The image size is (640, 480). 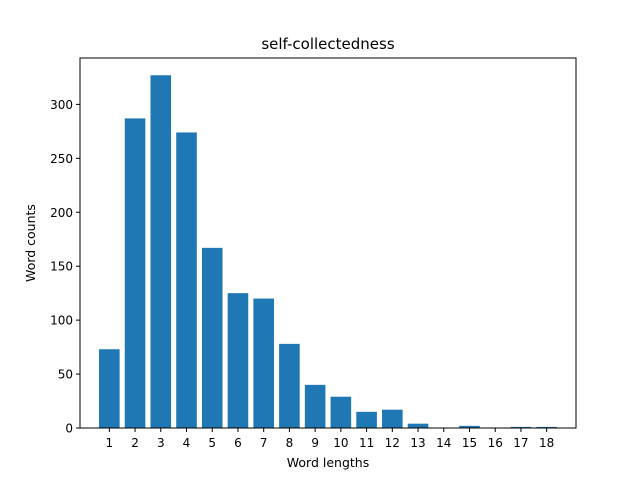 I want to click on chart-title: self-collectedness, so click(x=328, y=44).